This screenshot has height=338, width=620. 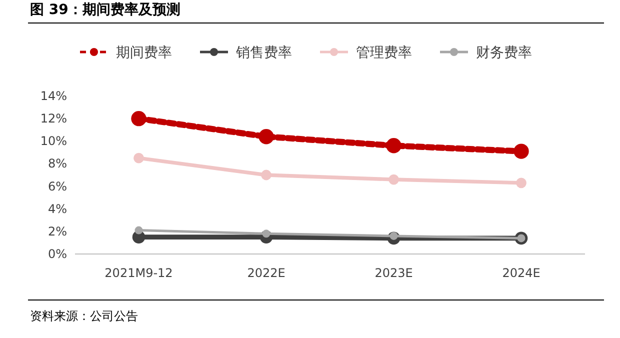 What do you see at coordinates (521, 273) in the screenshot?
I see `x-tick-label: 2024E` at bounding box center [521, 273].